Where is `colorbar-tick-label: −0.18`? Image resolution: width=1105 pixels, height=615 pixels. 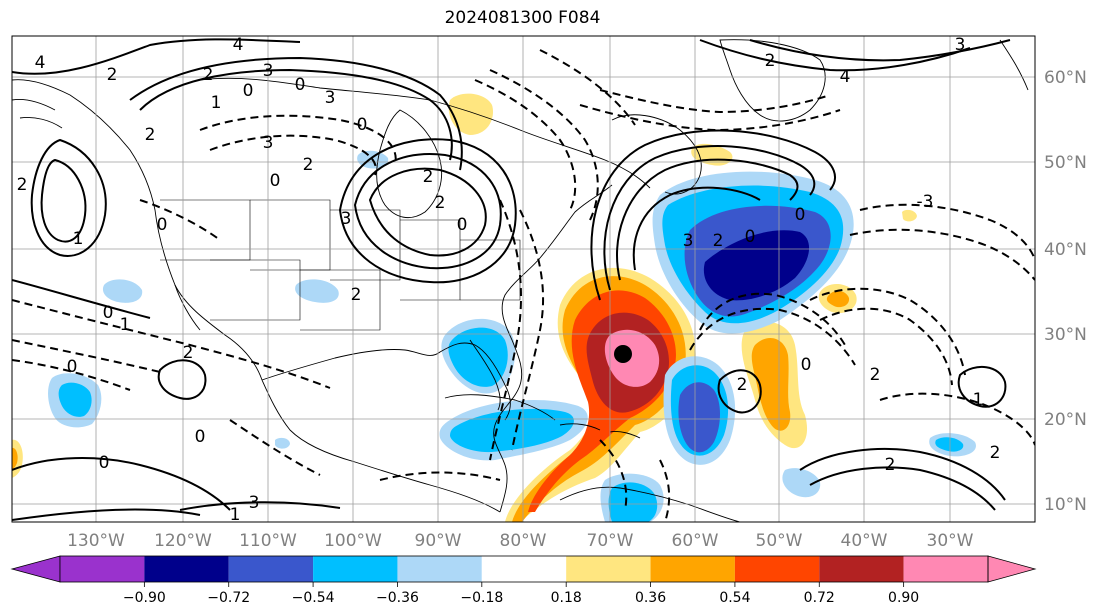
colorbar-tick-label: −0.18 is located at coordinates (481, 598).